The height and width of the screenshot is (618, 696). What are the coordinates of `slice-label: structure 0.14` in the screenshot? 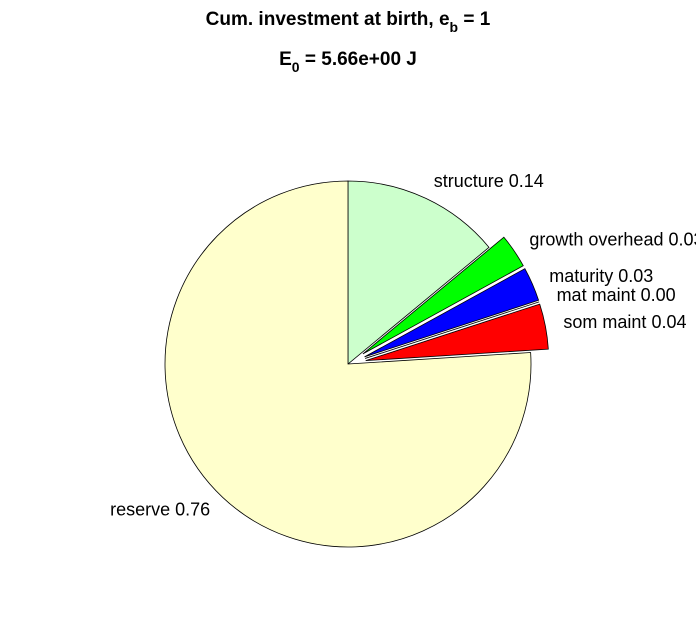 It's located at (489, 181).